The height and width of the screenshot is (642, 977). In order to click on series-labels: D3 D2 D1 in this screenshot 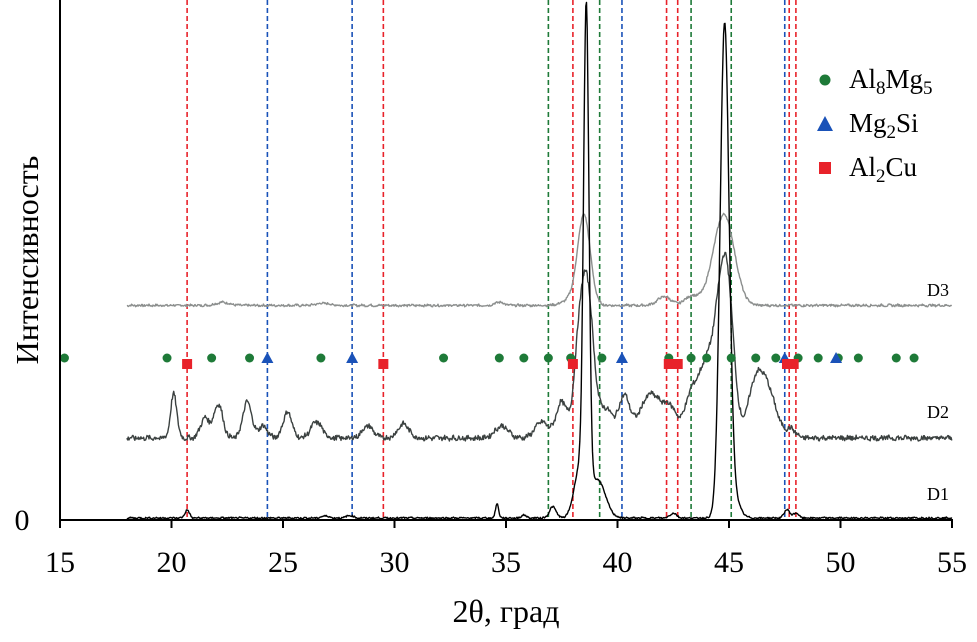, I will do `click(938, 392)`.